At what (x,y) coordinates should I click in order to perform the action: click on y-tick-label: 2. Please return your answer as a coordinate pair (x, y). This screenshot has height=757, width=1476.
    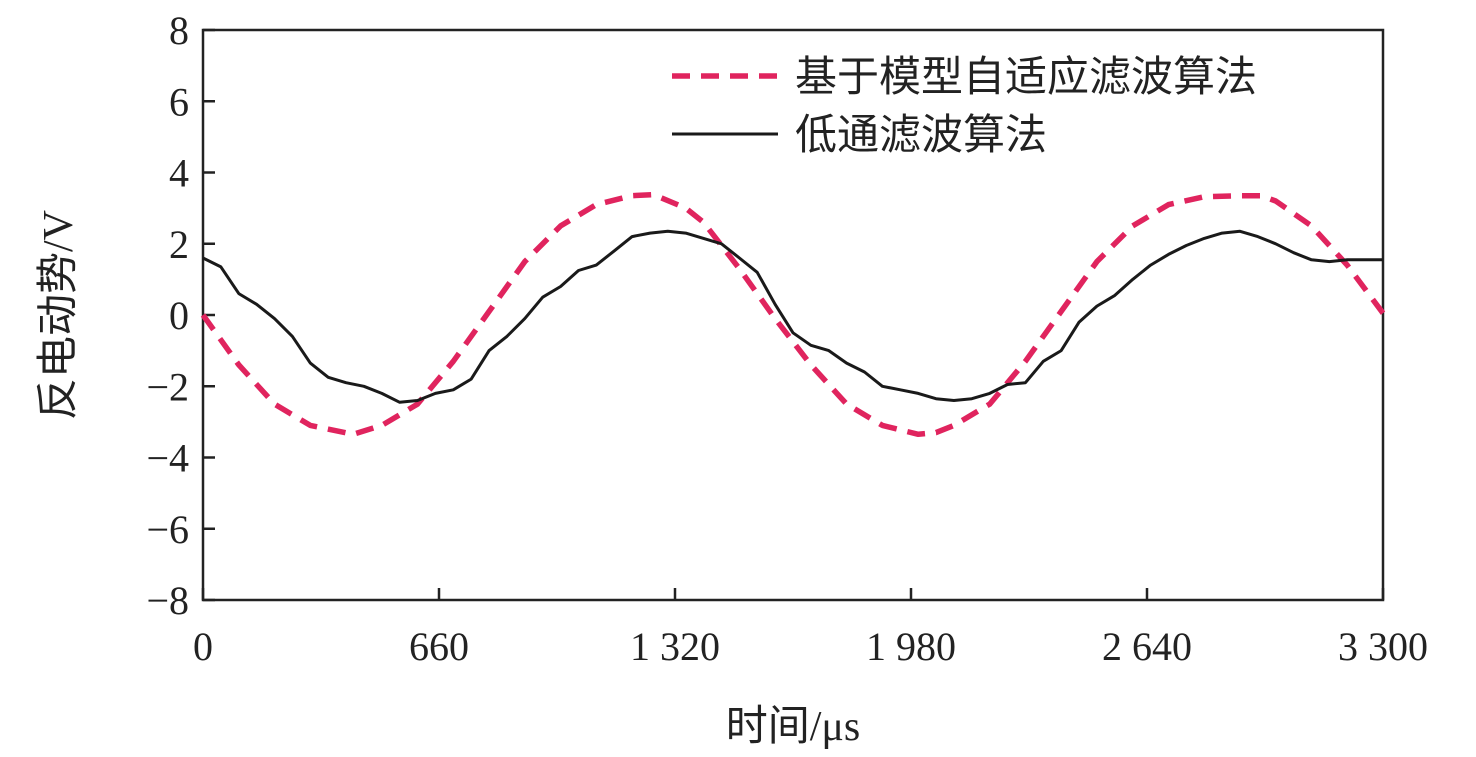
    Looking at the image, I should click on (179, 244).